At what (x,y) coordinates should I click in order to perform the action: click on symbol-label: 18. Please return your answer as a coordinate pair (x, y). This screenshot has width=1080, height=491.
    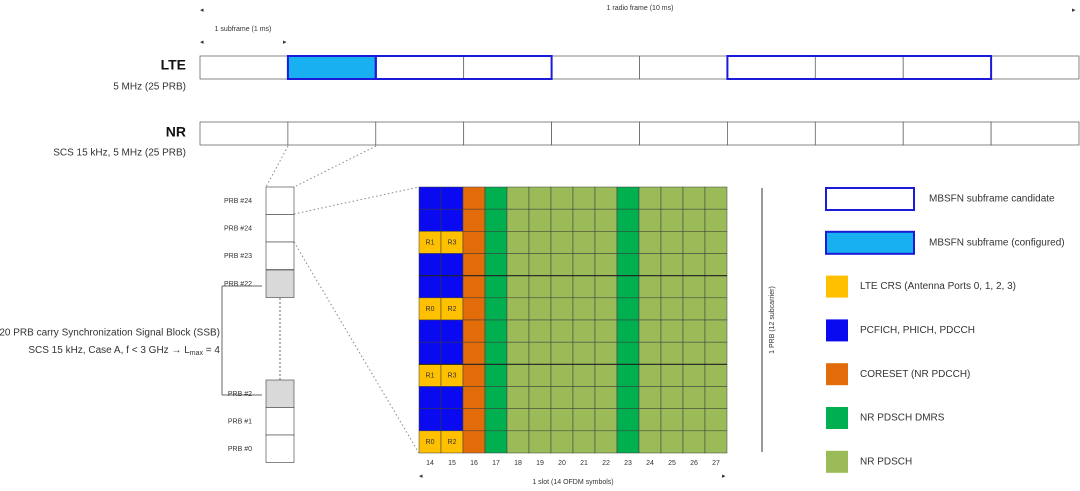
    Looking at the image, I should click on (518, 463).